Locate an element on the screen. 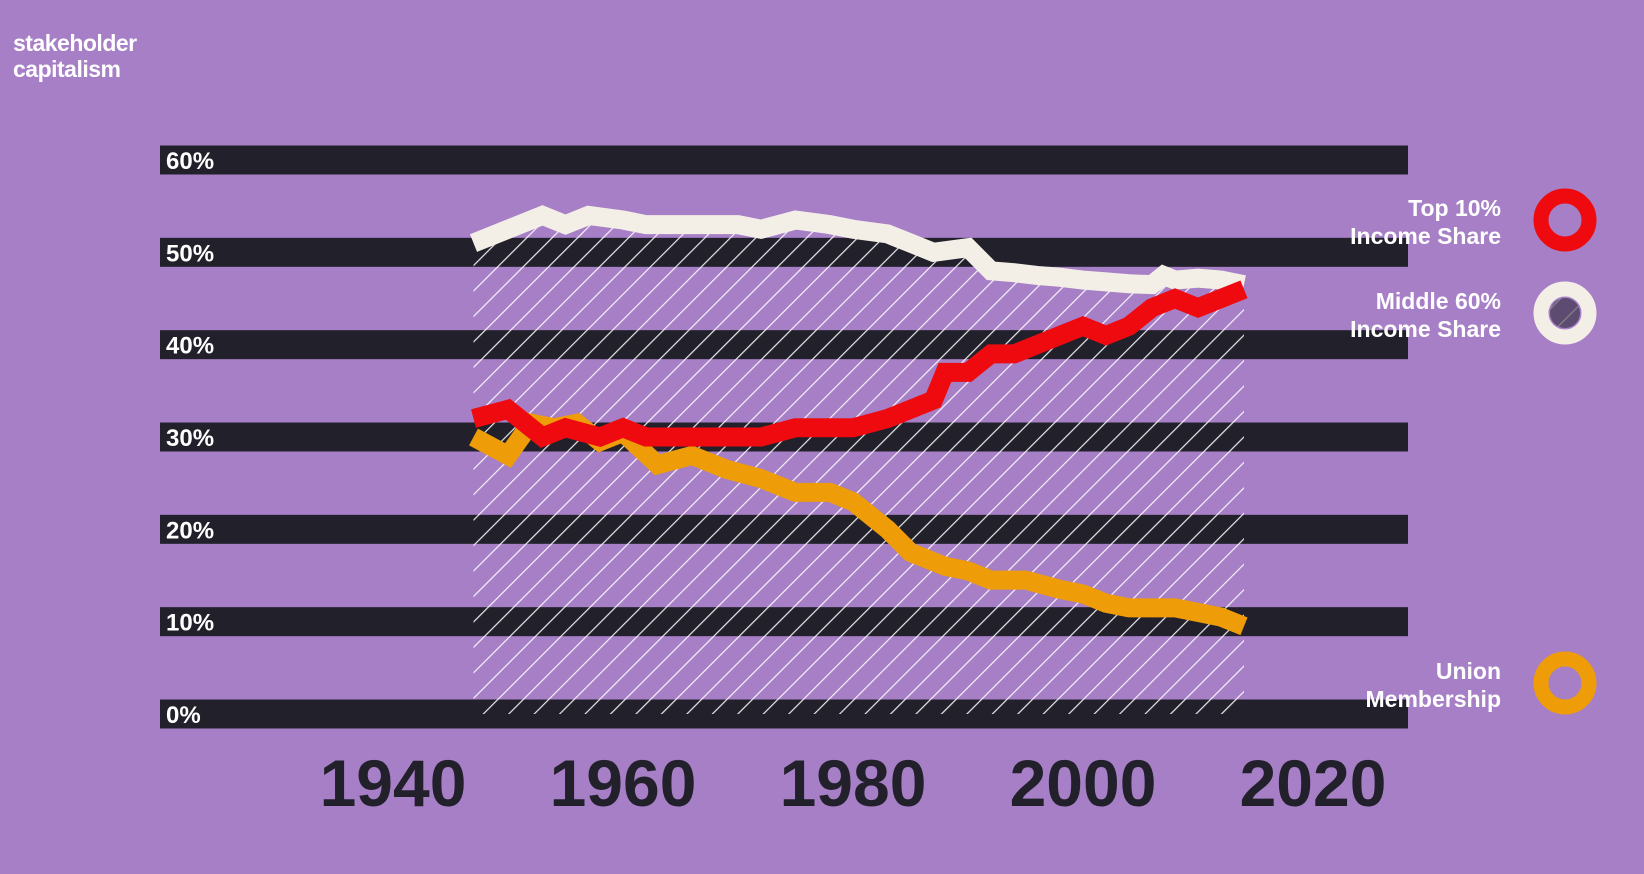 The width and height of the screenshot is (1644, 874). legend-item-top10: Top 10%Income Share is located at coordinates (1473, 220).